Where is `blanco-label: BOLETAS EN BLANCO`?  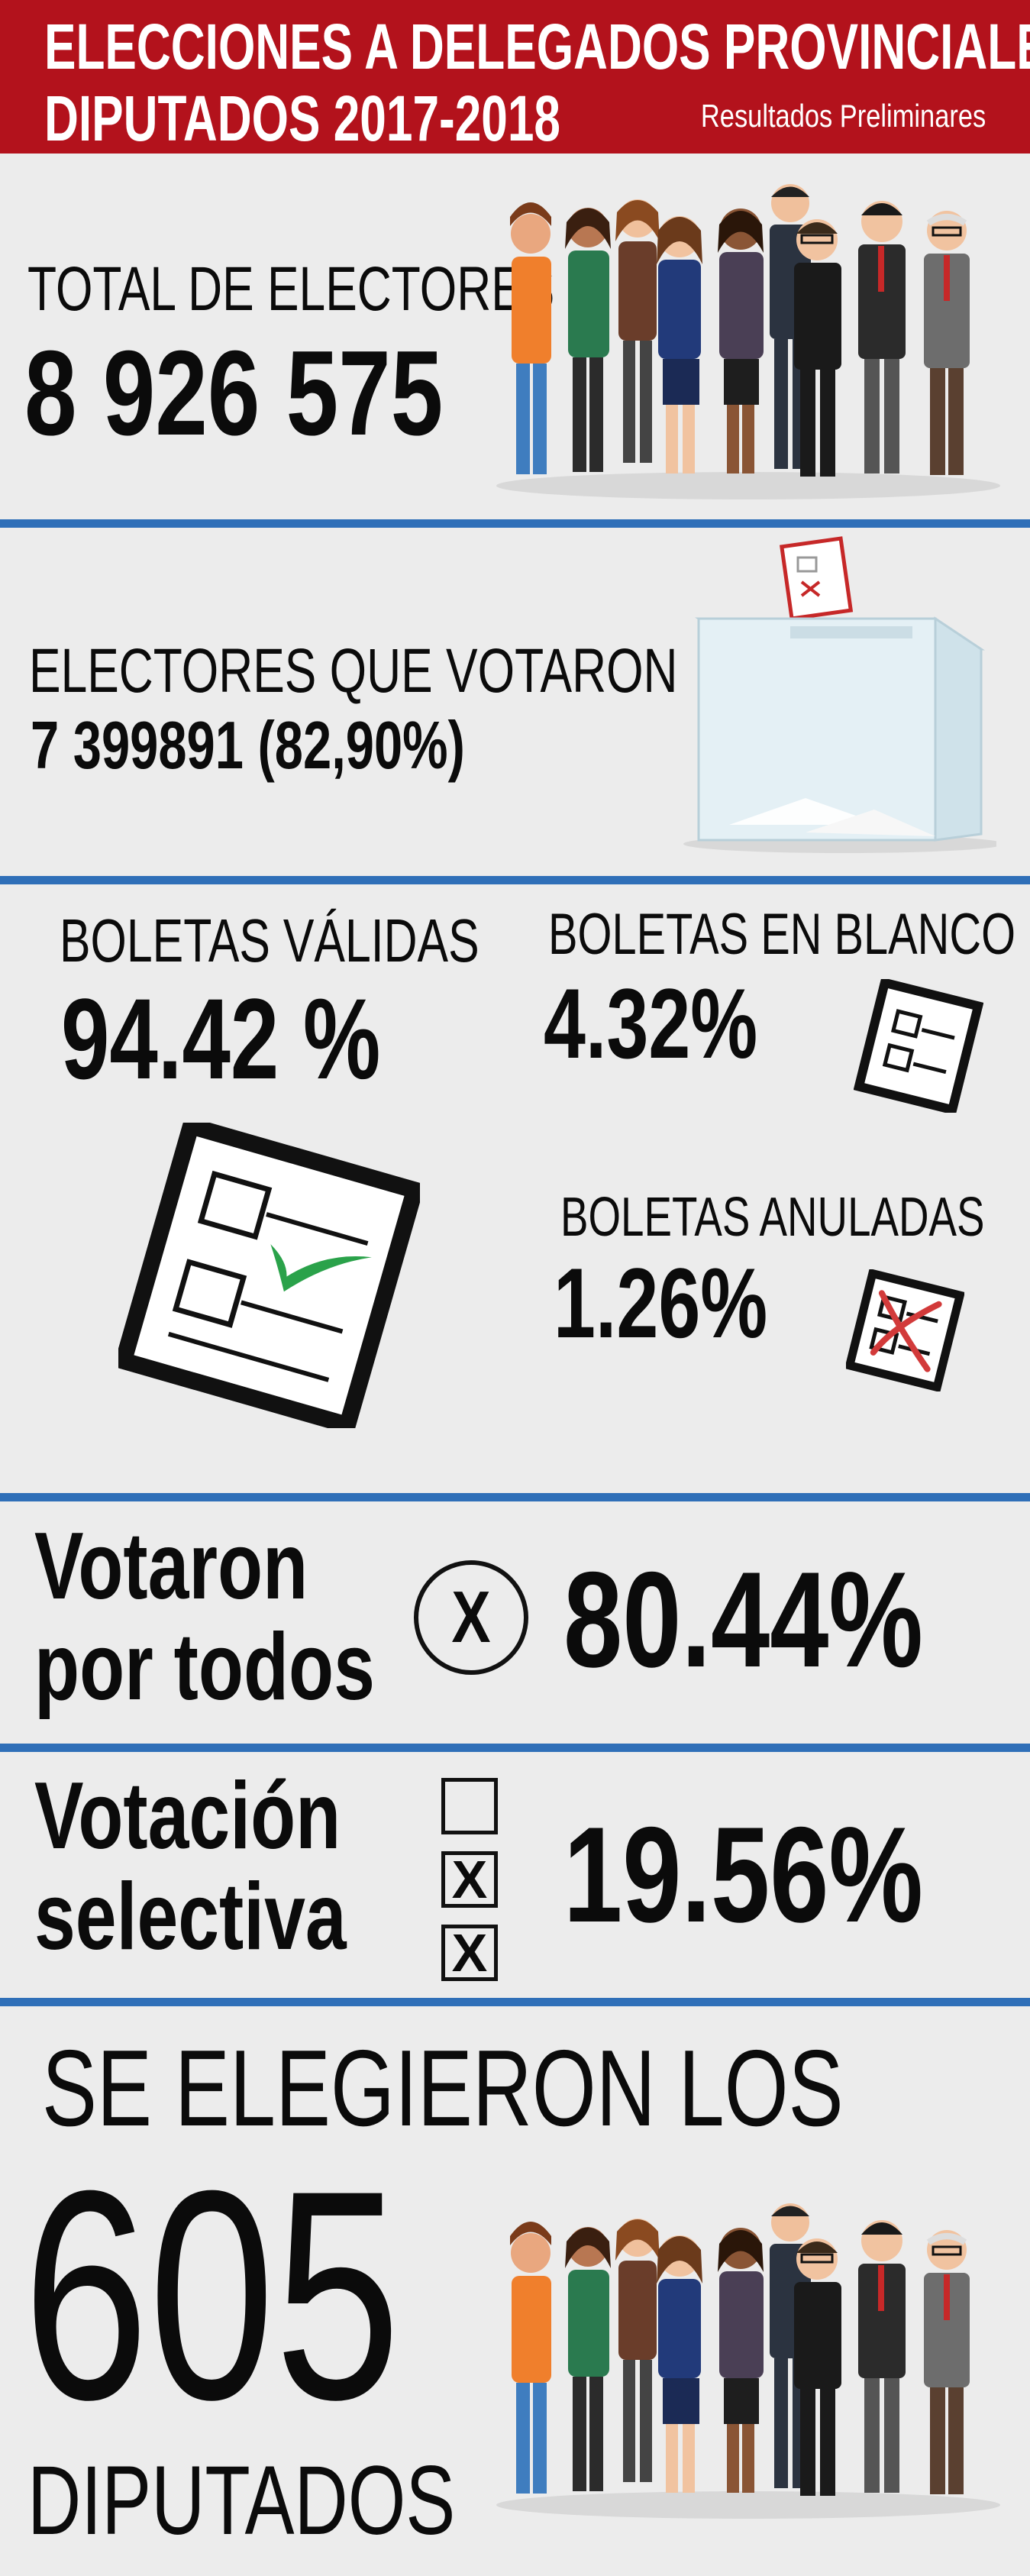
blanco-label: BOLETAS EN BLANCO is located at coordinates (782, 934).